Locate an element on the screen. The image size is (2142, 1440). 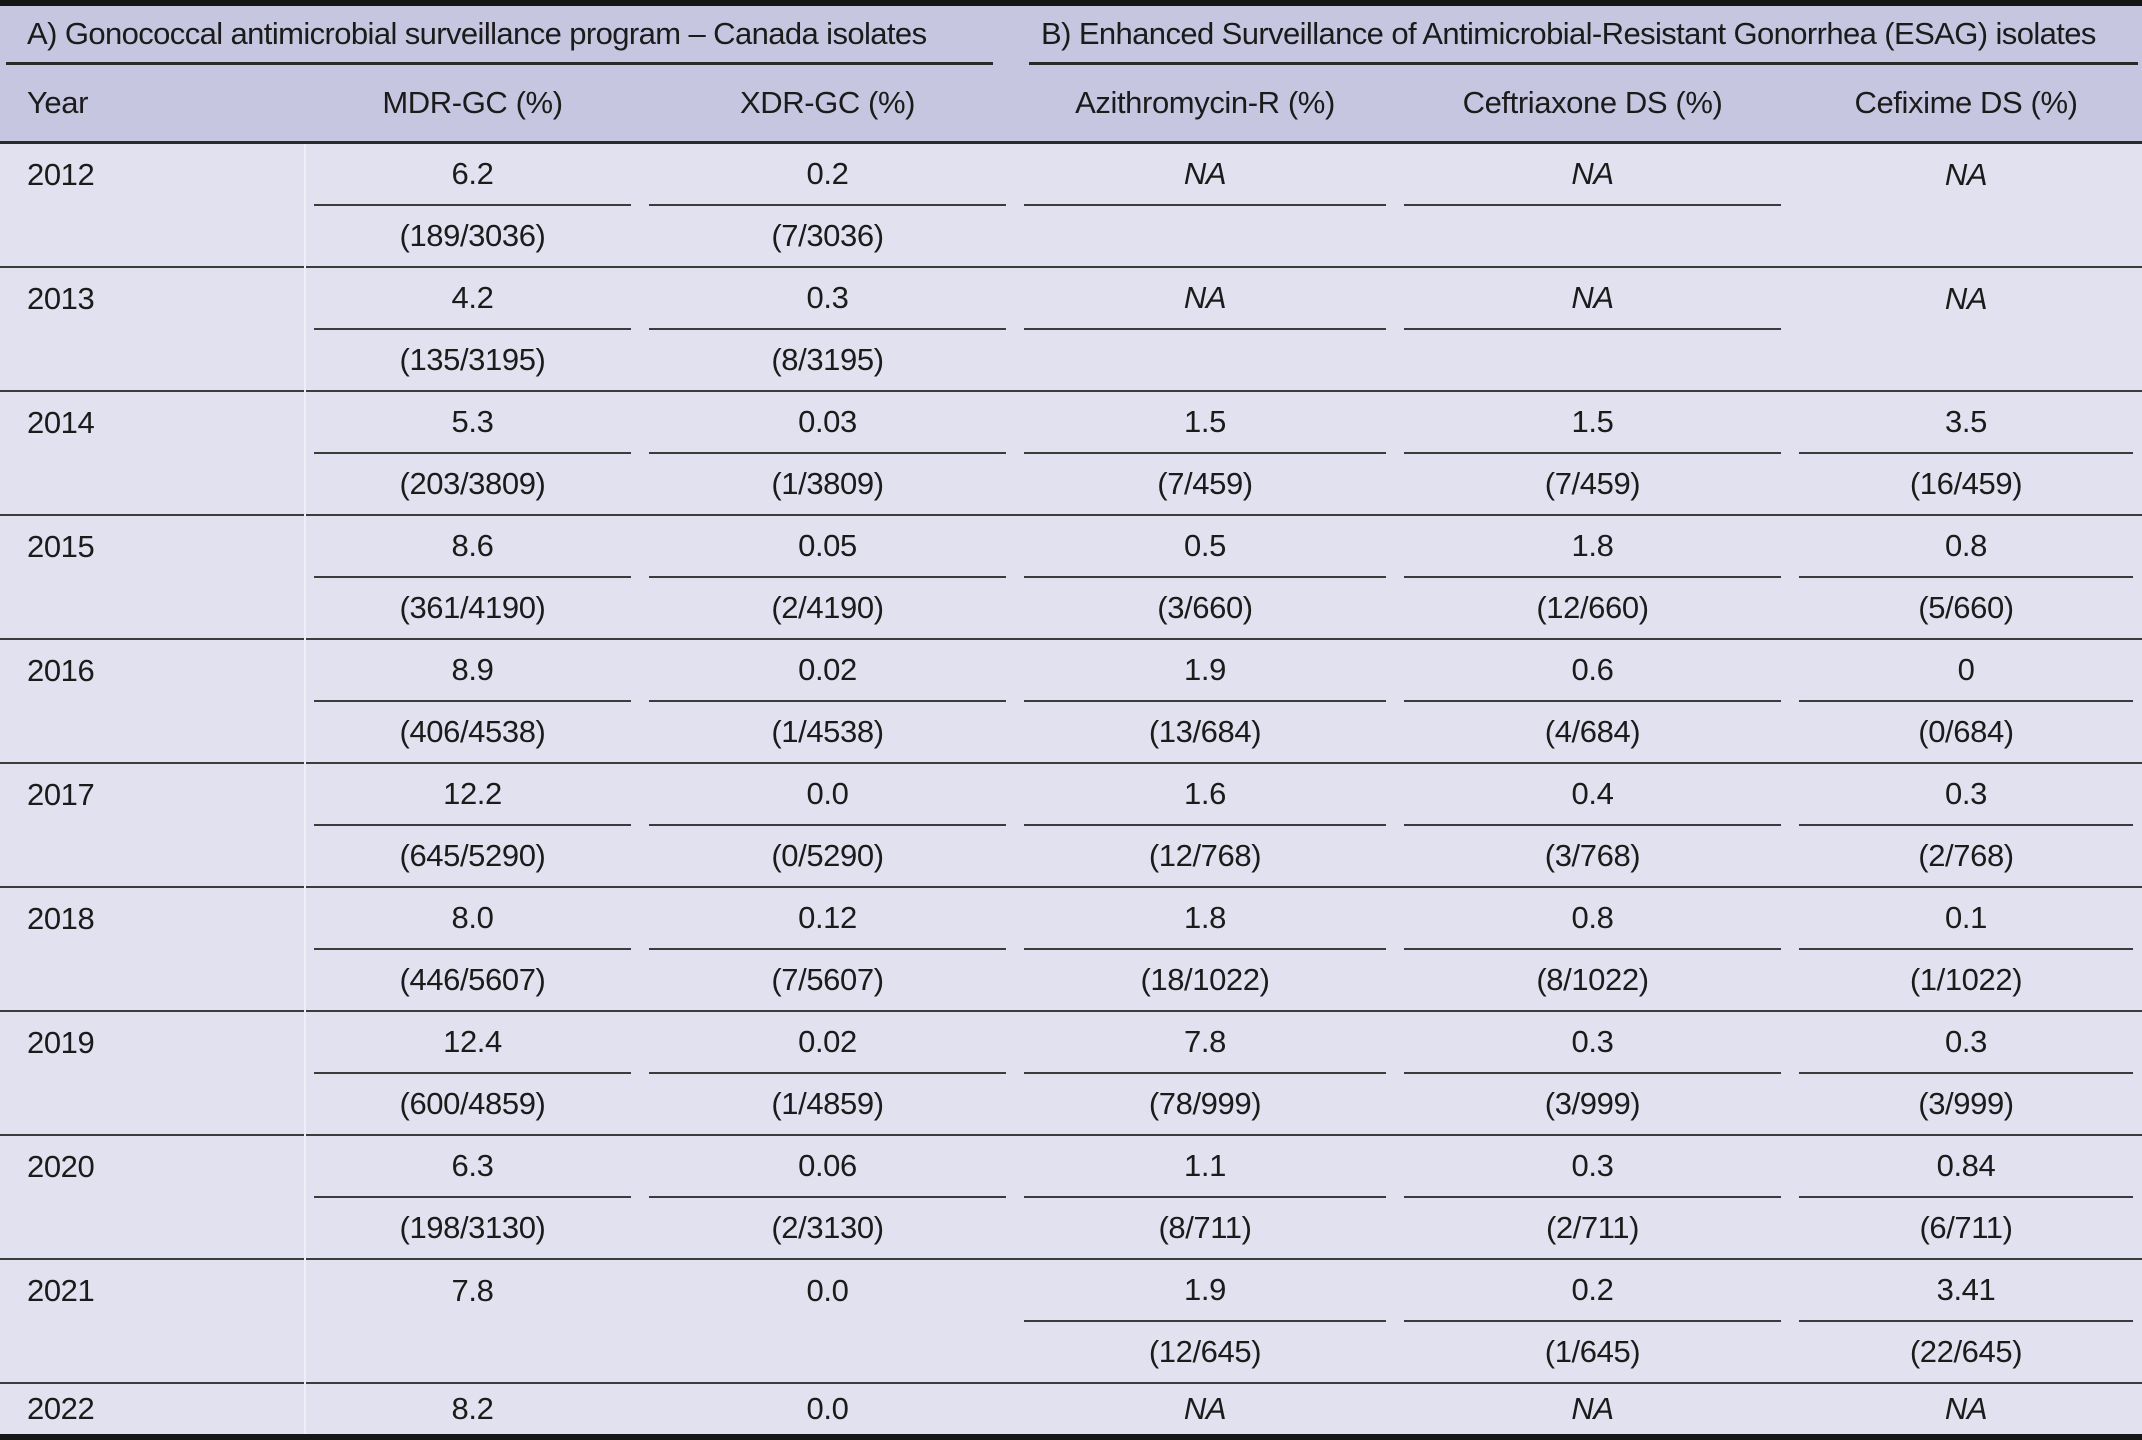
data-cell: 3.5 (16/459) is located at coordinates (1966, 453).